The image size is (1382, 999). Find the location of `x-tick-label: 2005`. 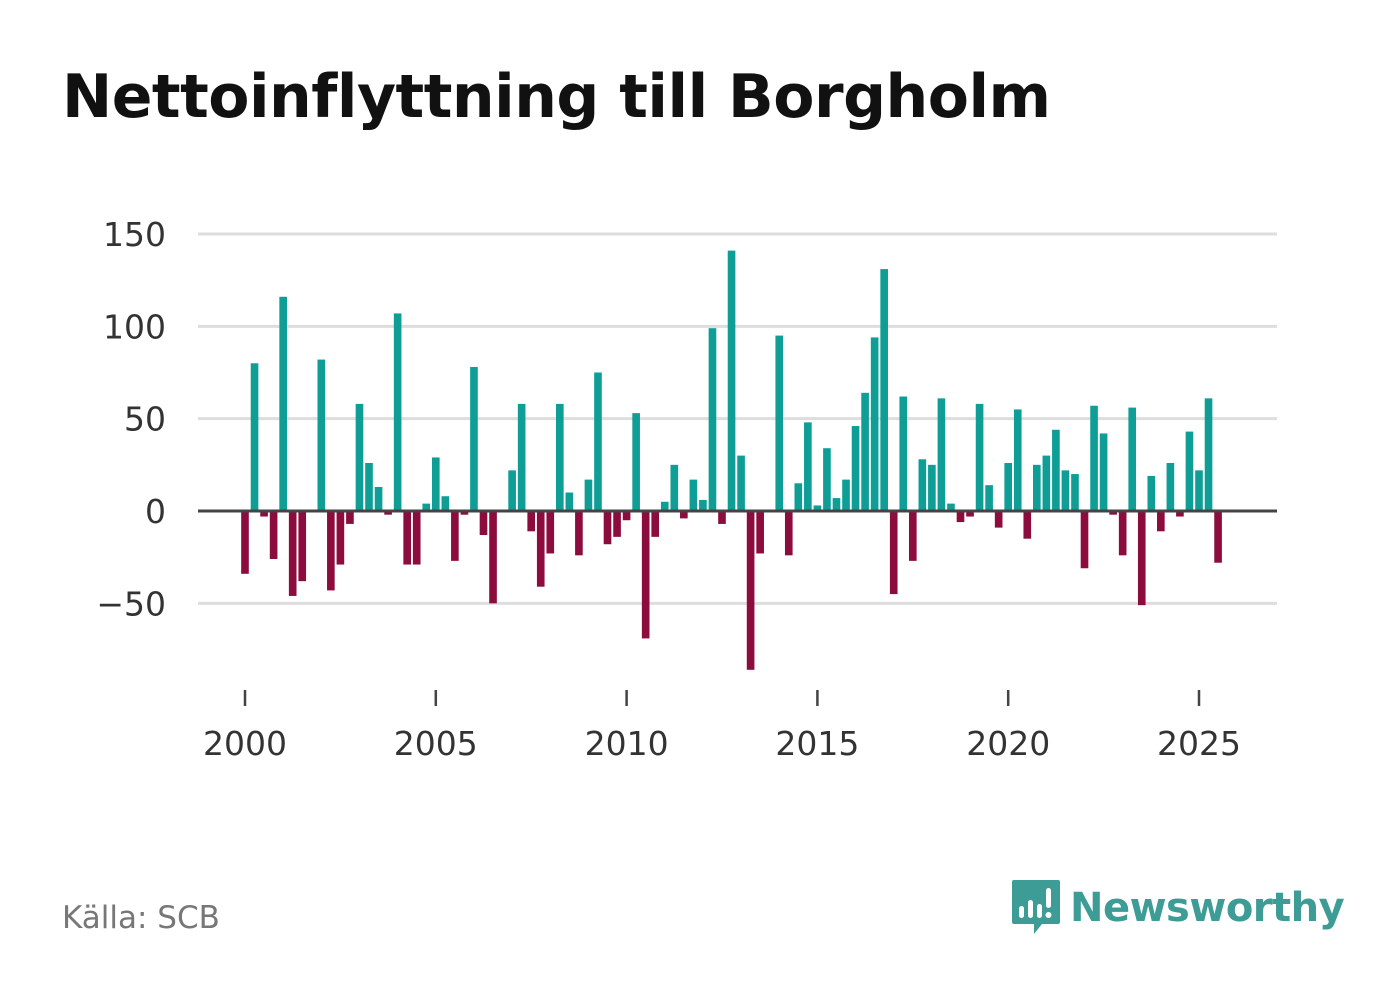

x-tick-label: 2005 is located at coordinates (436, 743).